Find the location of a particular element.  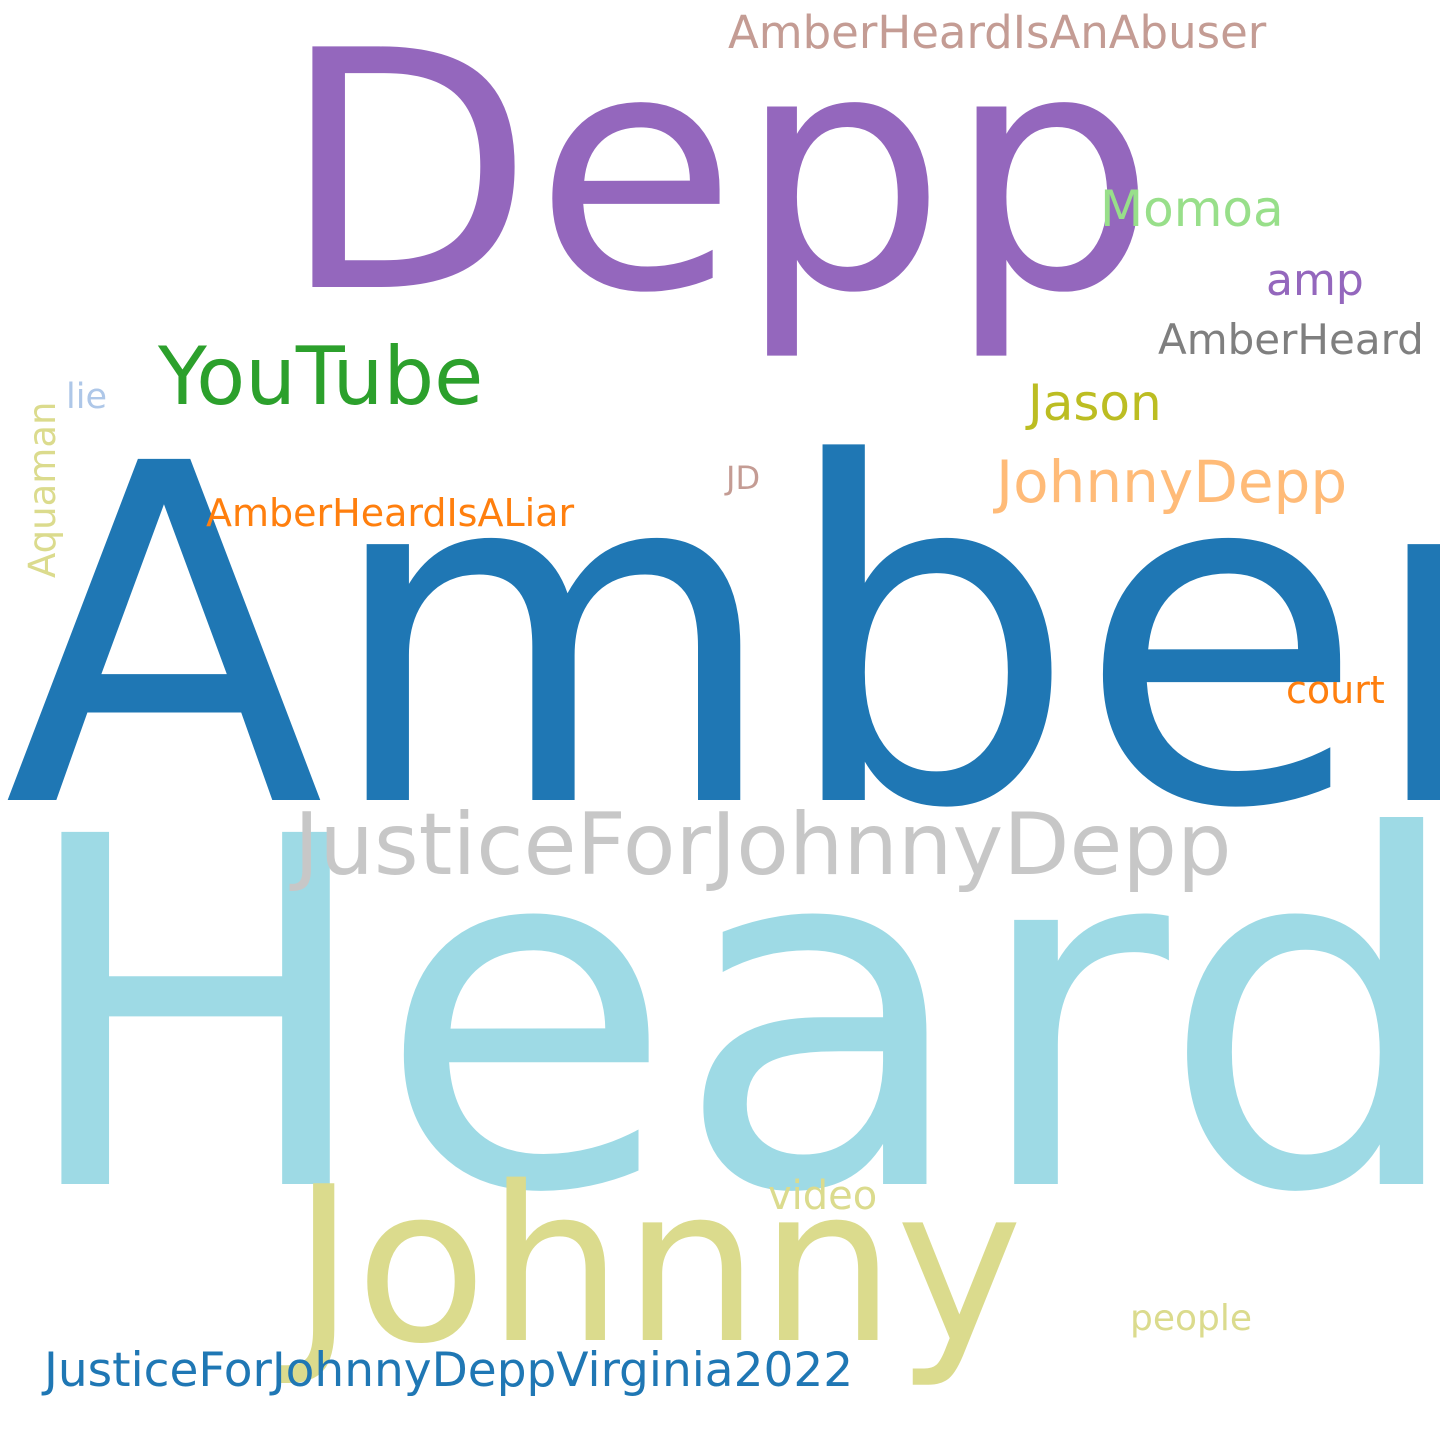

word-johnny: Johnny is located at coordinates (657, 1265).